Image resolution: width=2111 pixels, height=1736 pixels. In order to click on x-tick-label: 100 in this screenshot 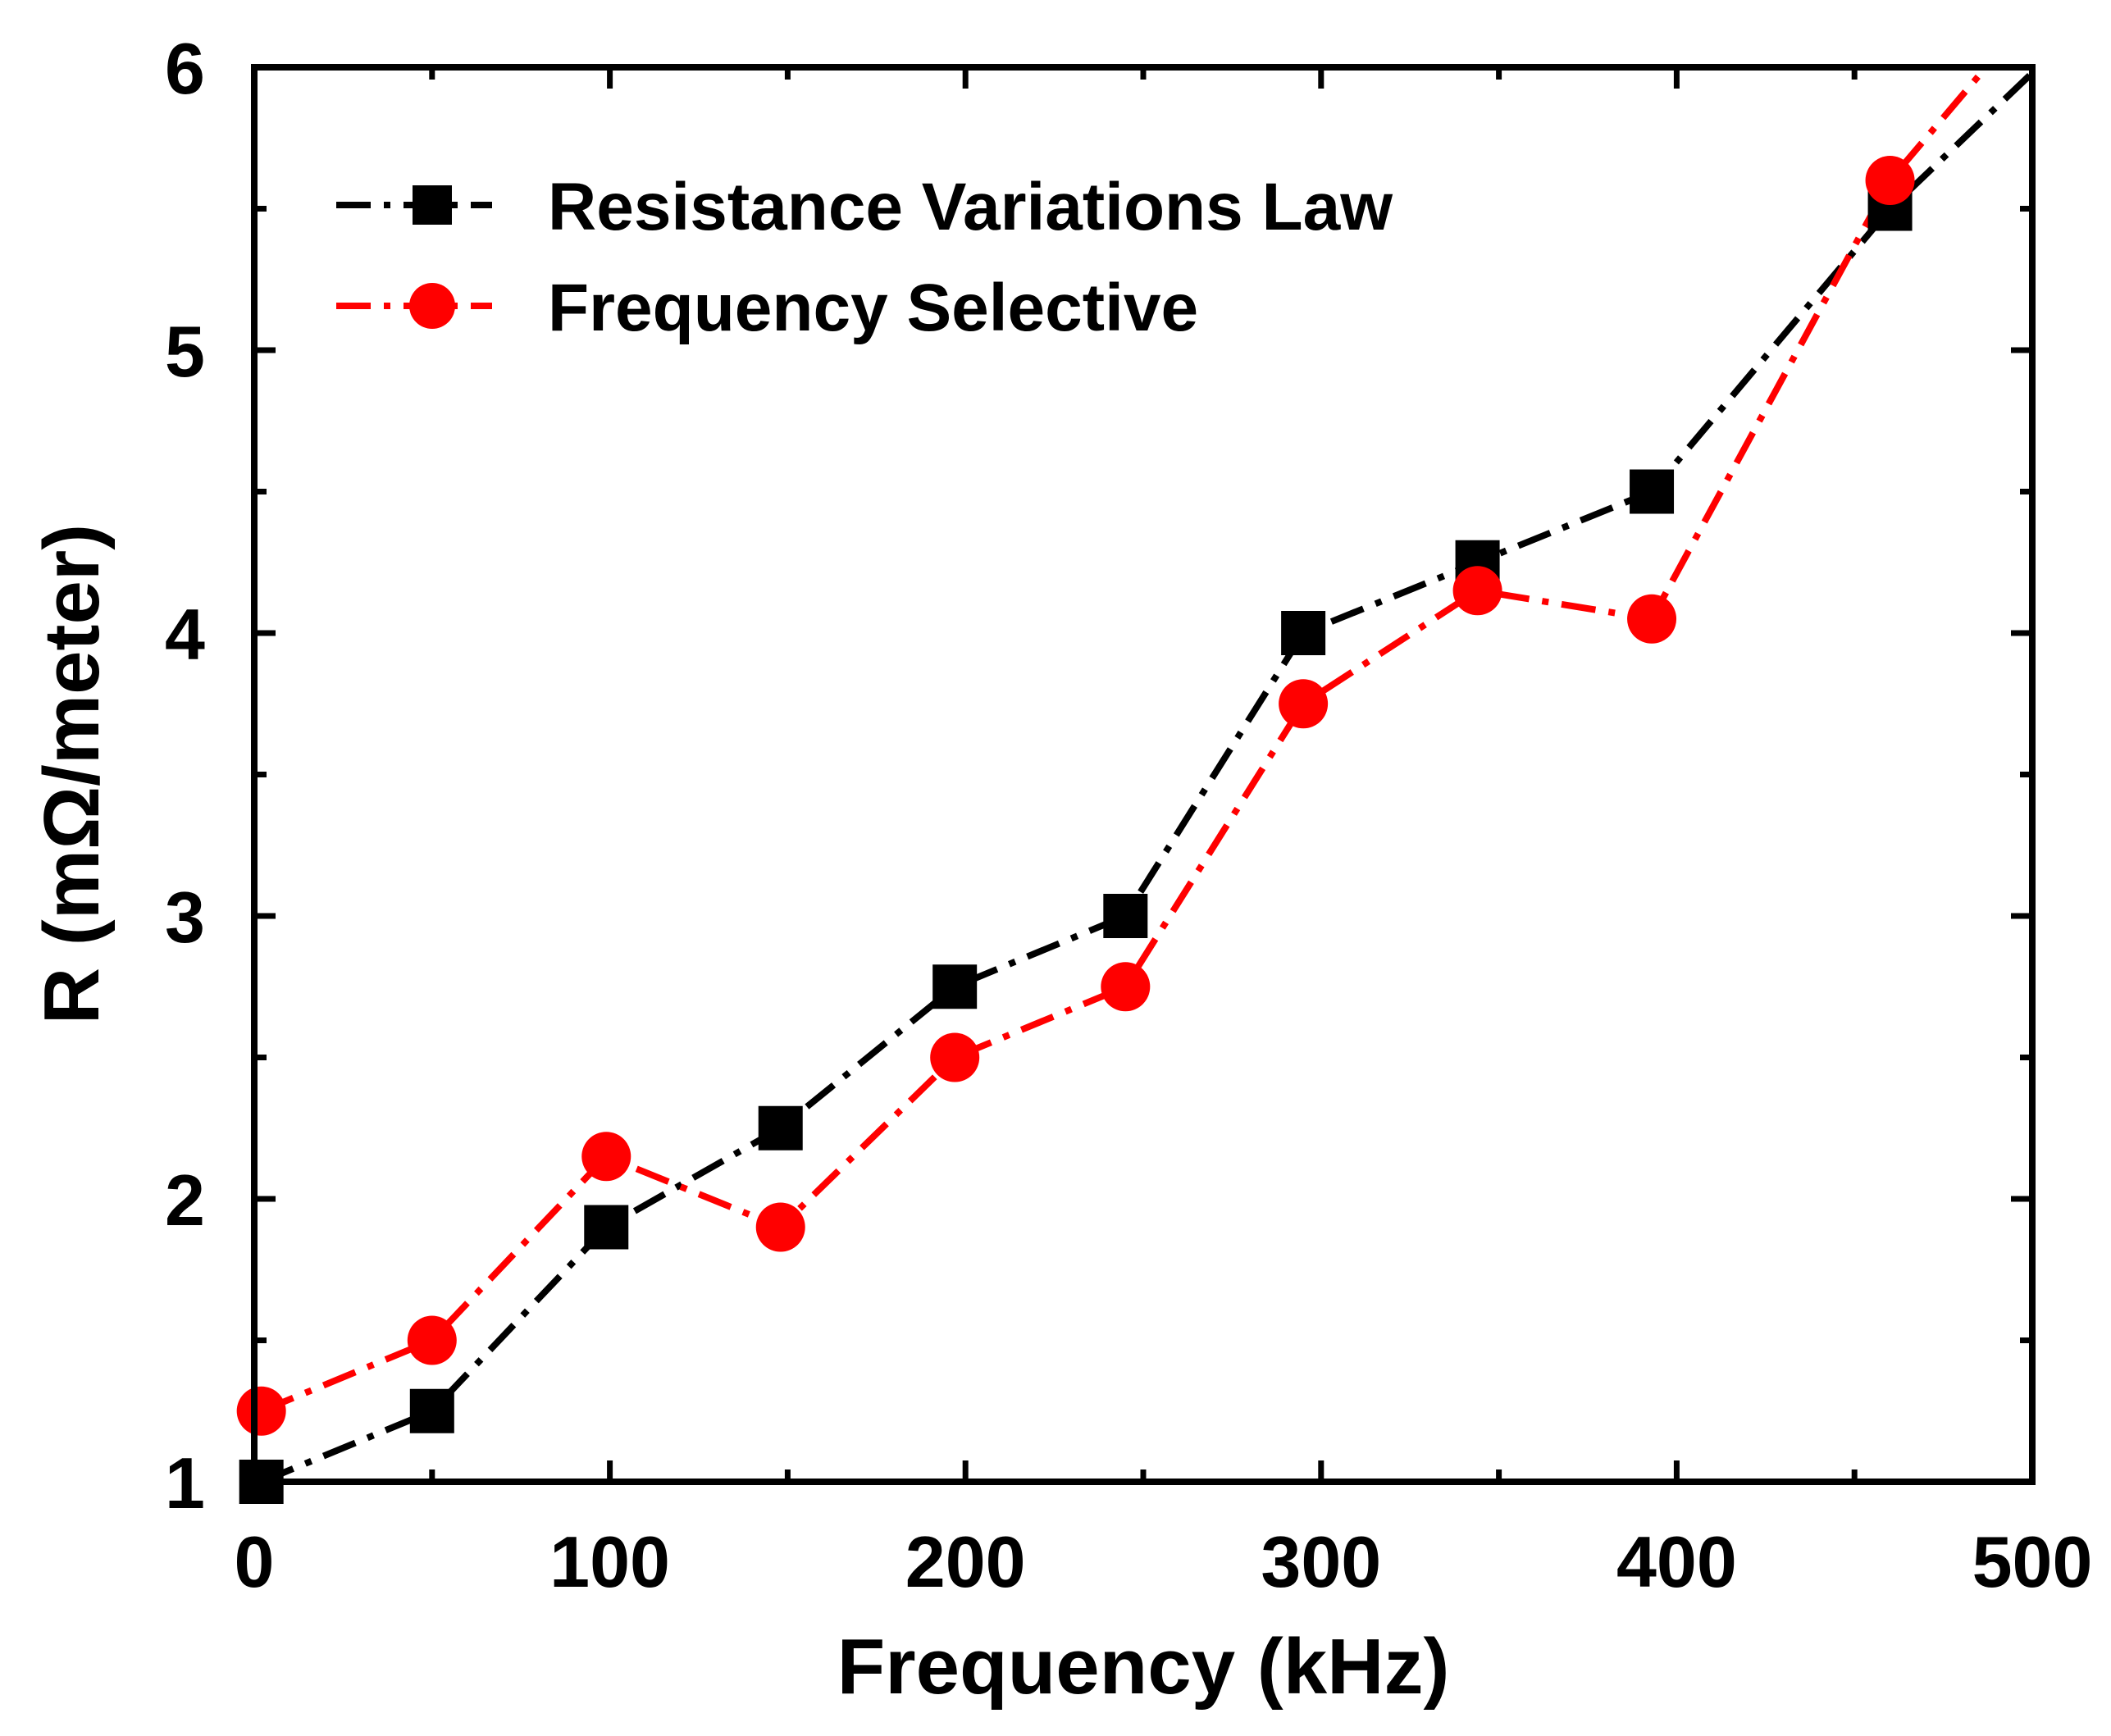, I will do `click(609, 1561)`.